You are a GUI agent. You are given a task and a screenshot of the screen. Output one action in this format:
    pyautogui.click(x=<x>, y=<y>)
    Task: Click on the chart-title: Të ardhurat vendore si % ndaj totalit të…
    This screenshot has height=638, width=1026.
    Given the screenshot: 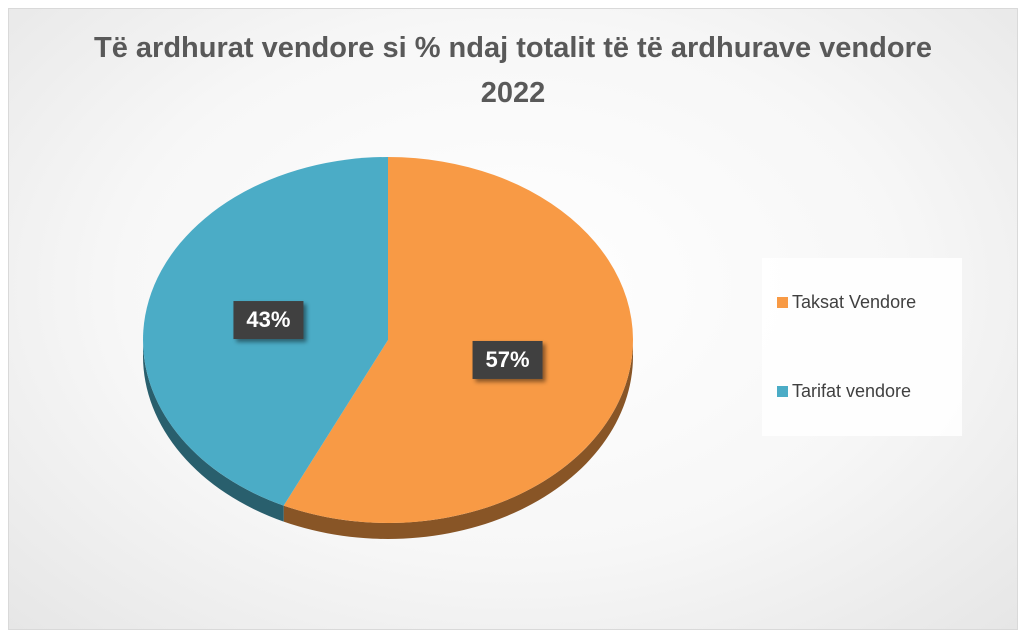 What is the action you would take?
    pyautogui.click(x=513, y=70)
    